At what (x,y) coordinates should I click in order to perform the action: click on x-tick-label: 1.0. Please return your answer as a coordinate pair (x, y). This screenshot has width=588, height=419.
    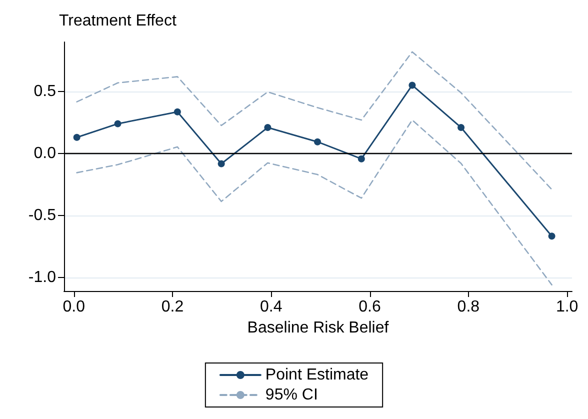
    Looking at the image, I should click on (567, 307).